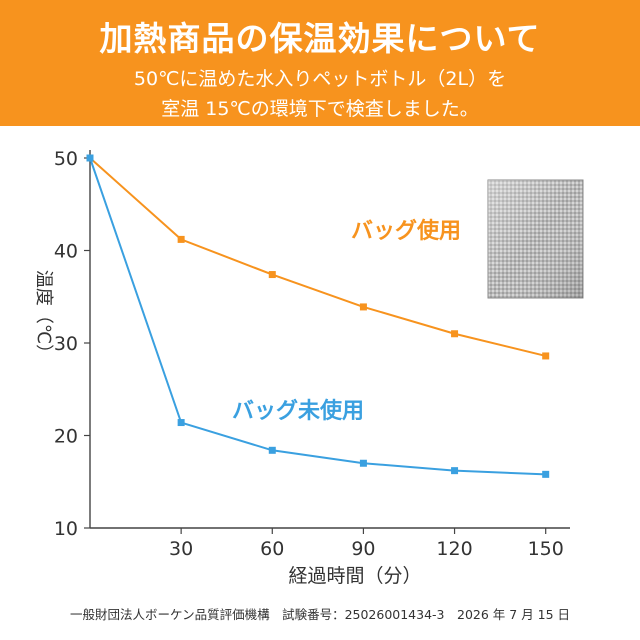 This screenshot has width=640, height=640. Describe the element at coordinates (66, 344) in the screenshot. I see `y-tick-label: 30` at that location.